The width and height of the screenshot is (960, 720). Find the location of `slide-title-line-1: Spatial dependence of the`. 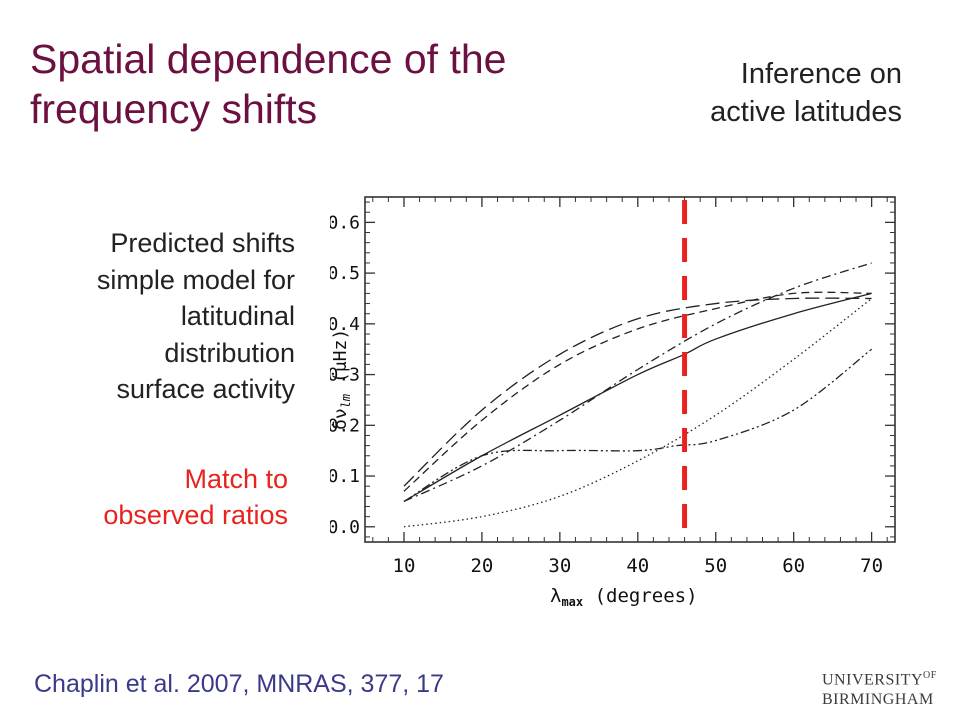

slide-title-line-1: Spatial dependence of the is located at coordinates (268, 59).